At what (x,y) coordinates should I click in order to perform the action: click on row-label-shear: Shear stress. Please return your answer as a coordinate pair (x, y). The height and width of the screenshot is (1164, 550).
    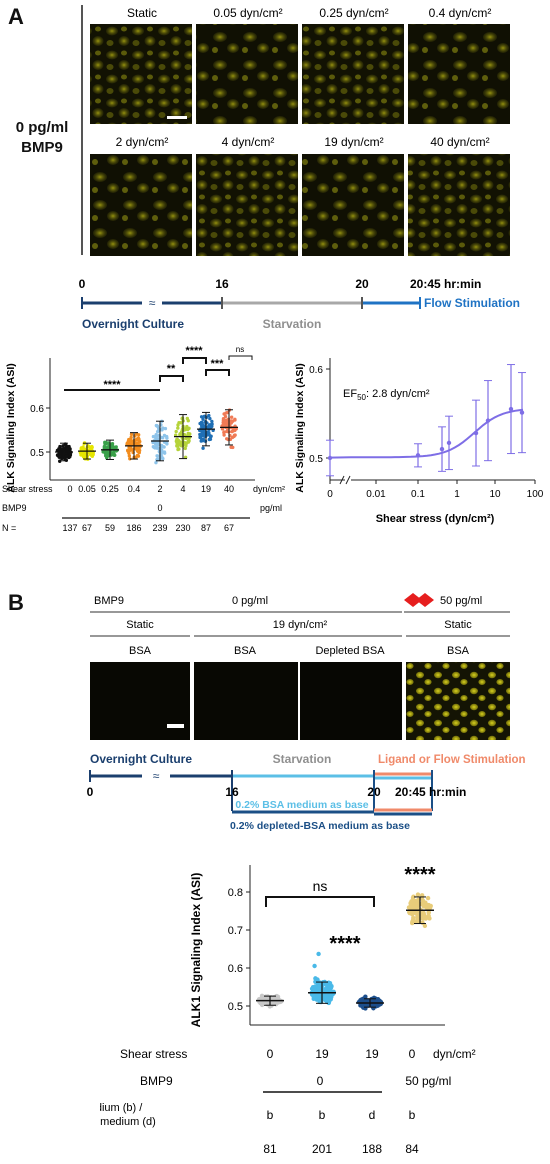
    Looking at the image, I should click on (27, 489).